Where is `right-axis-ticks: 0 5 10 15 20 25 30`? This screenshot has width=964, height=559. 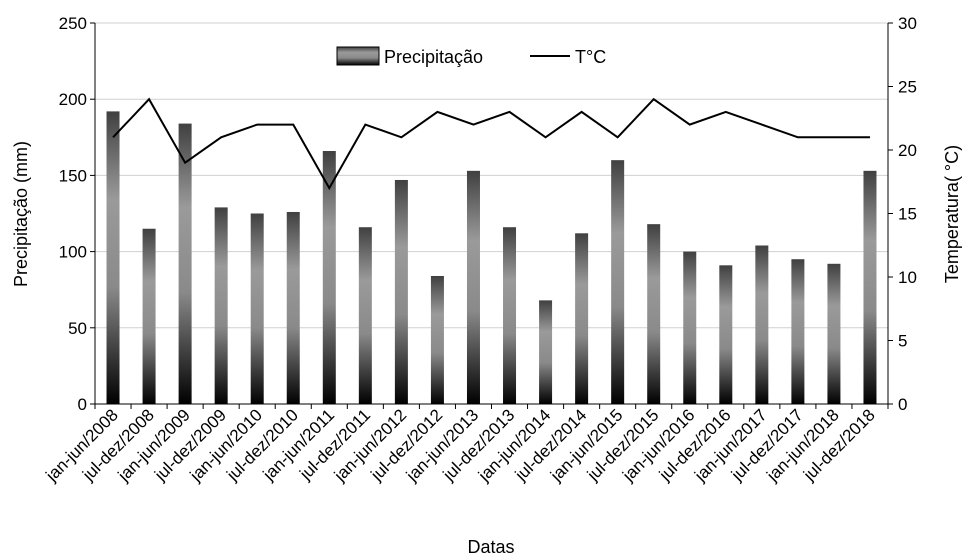
right-axis-ticks: 0 5 10 15 20 25 30 is located at coordinates (902, 214).